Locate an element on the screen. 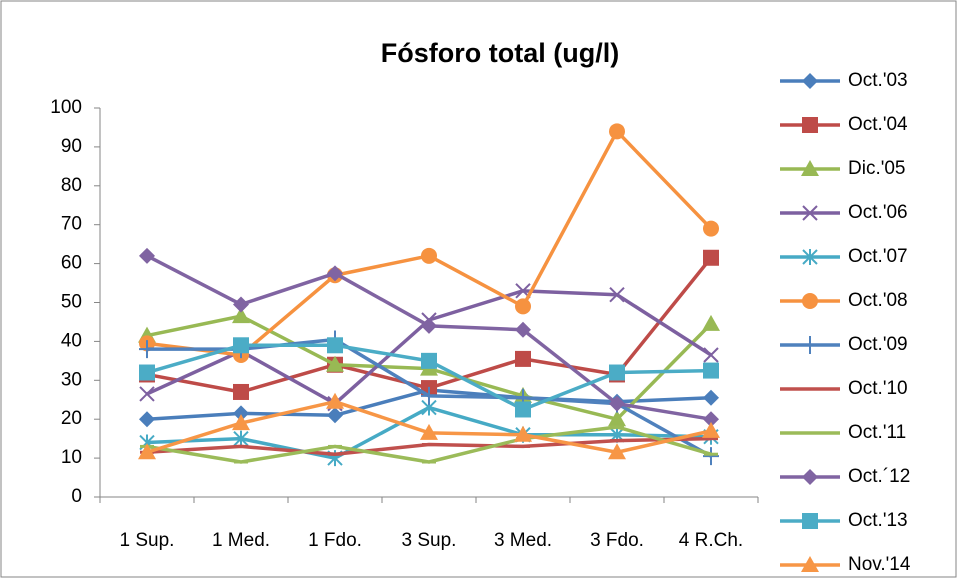 This screenshot has height=579, width=958. legend-label: Oct.'06 is located at coordinates (878, 212).